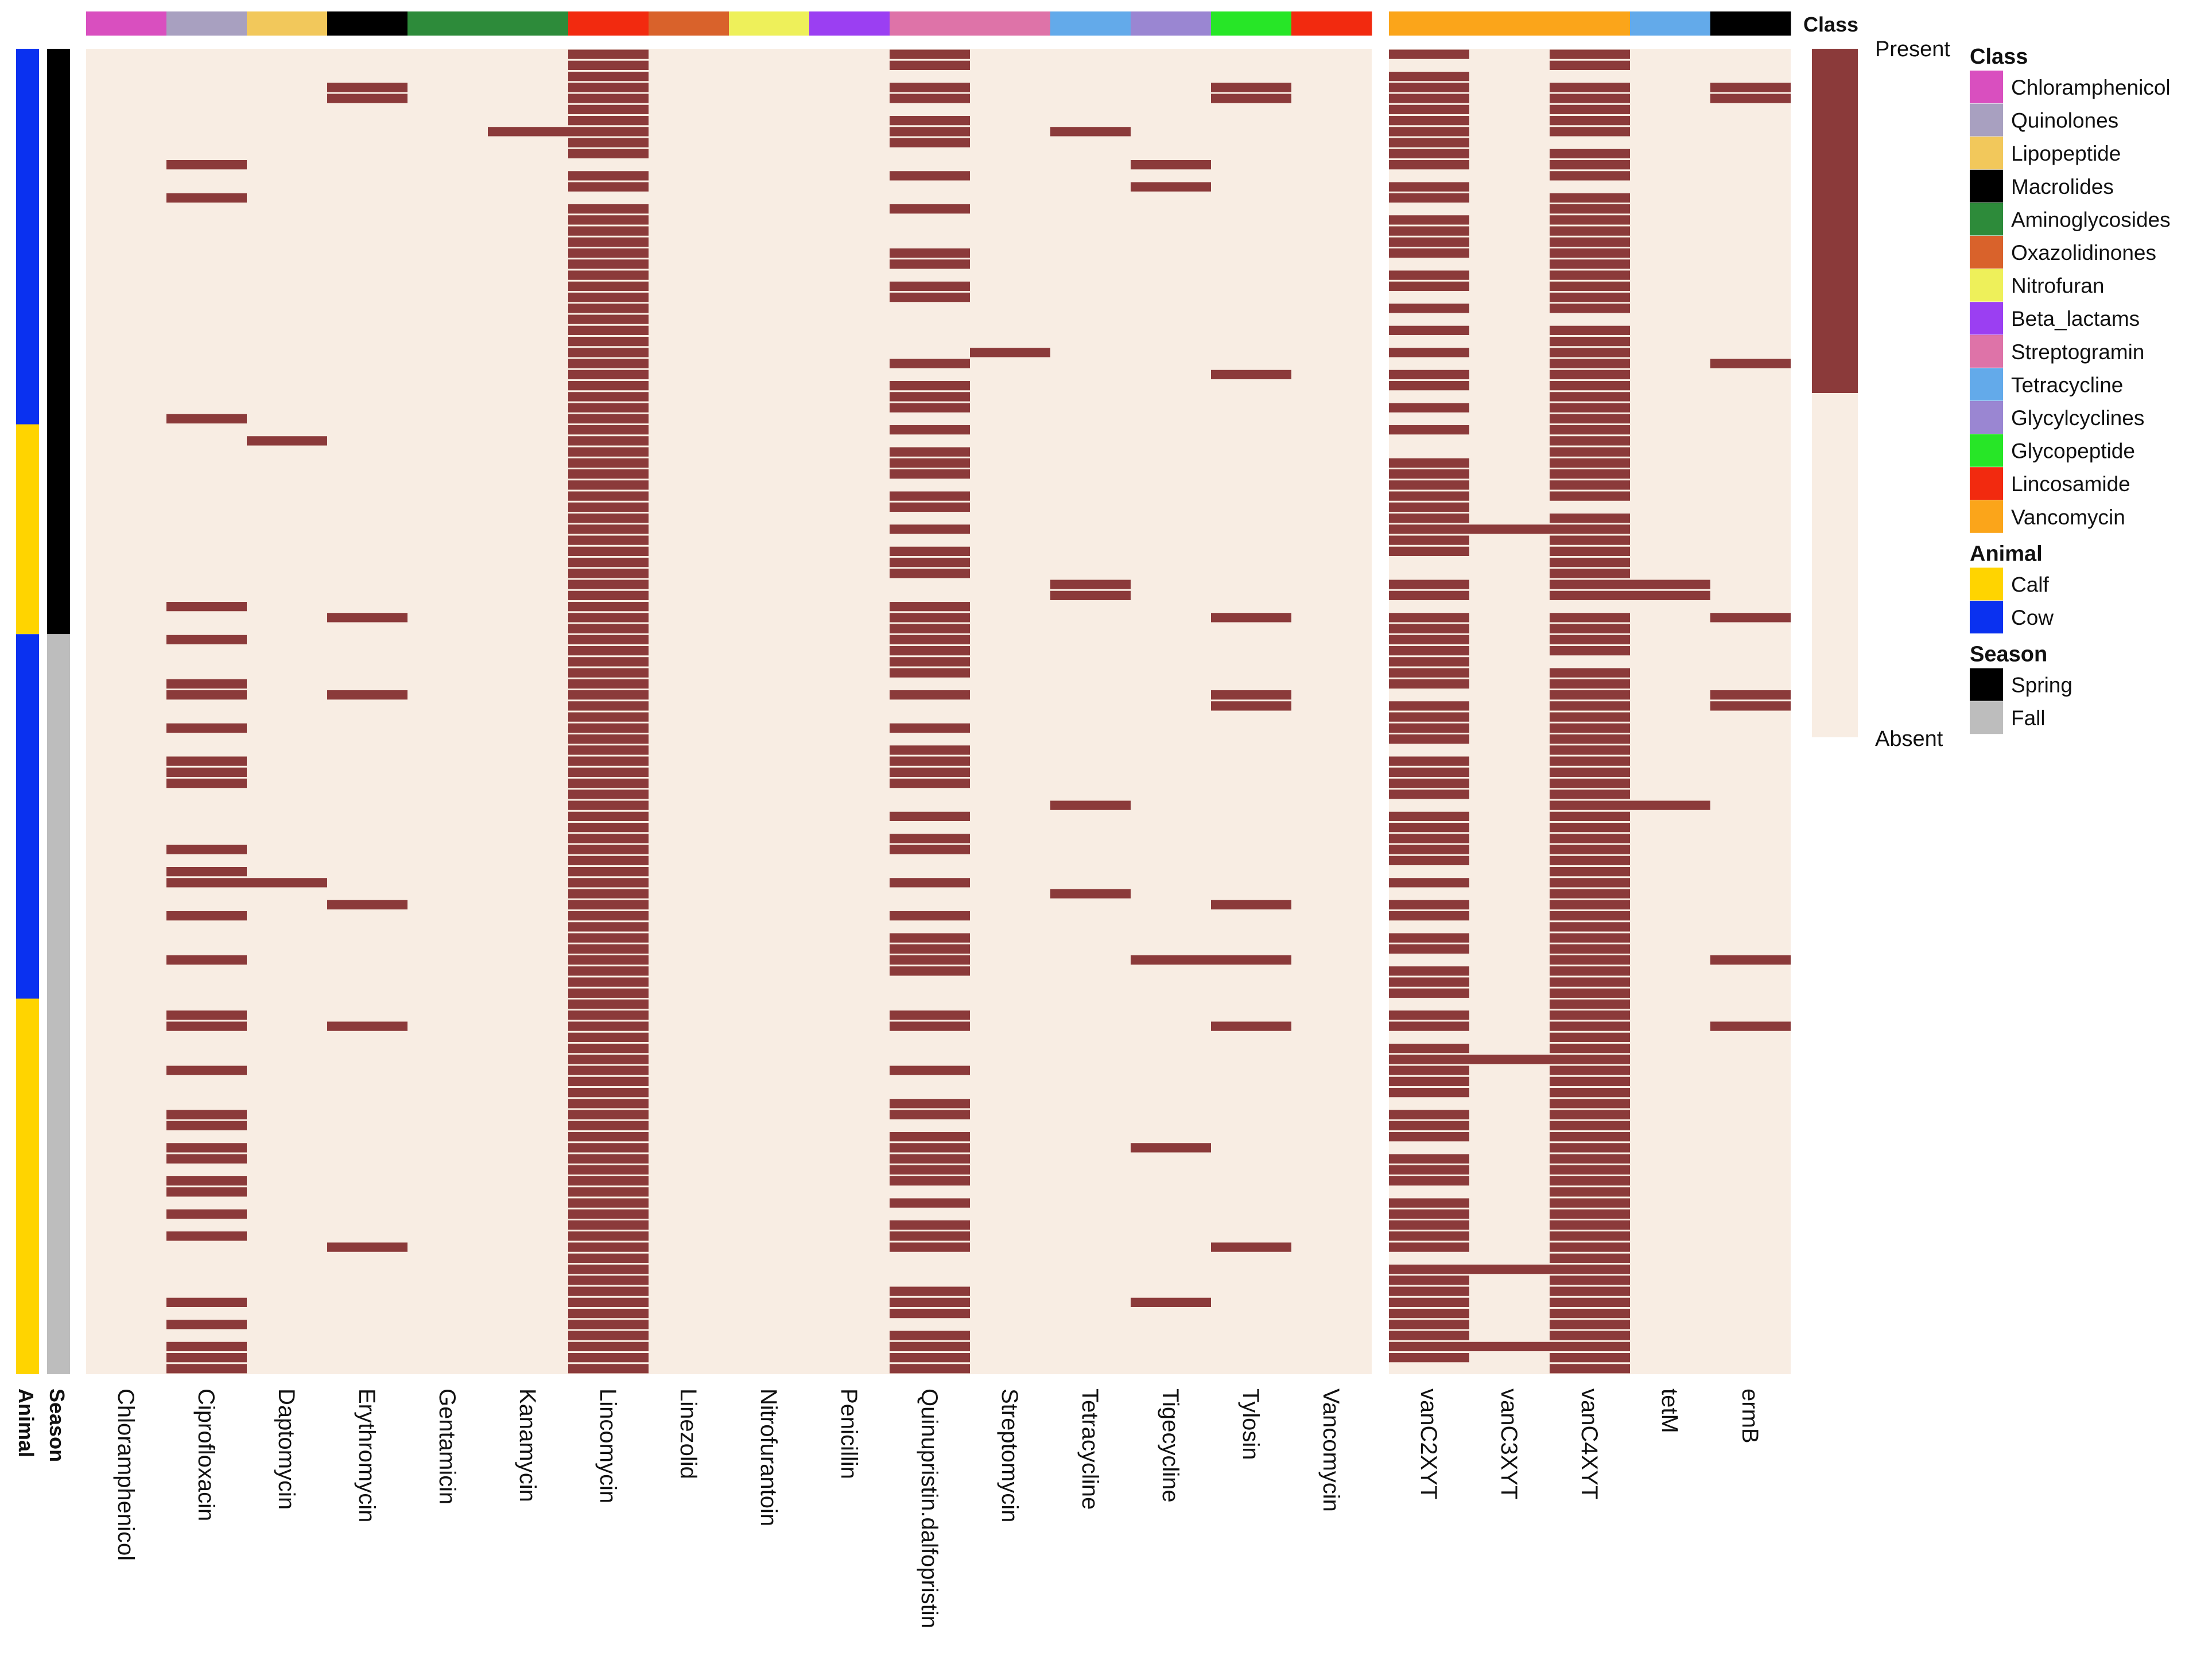 The width and height of the screenshot is (2189, 1680). I want to click on class-cell-streptomycin, so click(1010, 23).